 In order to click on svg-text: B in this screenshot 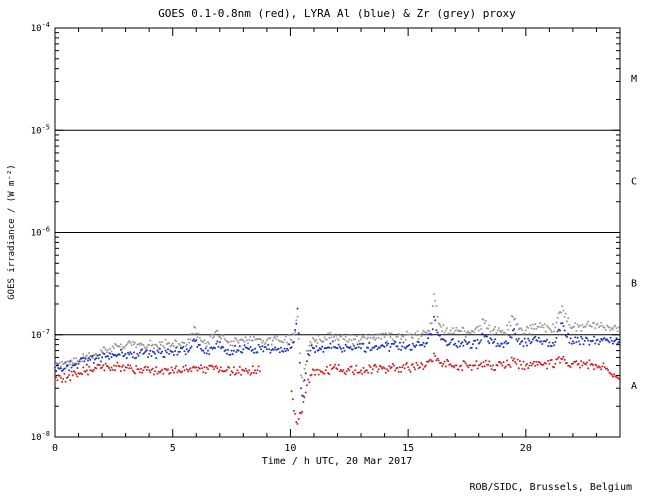, I will do `click(634, 284)`.